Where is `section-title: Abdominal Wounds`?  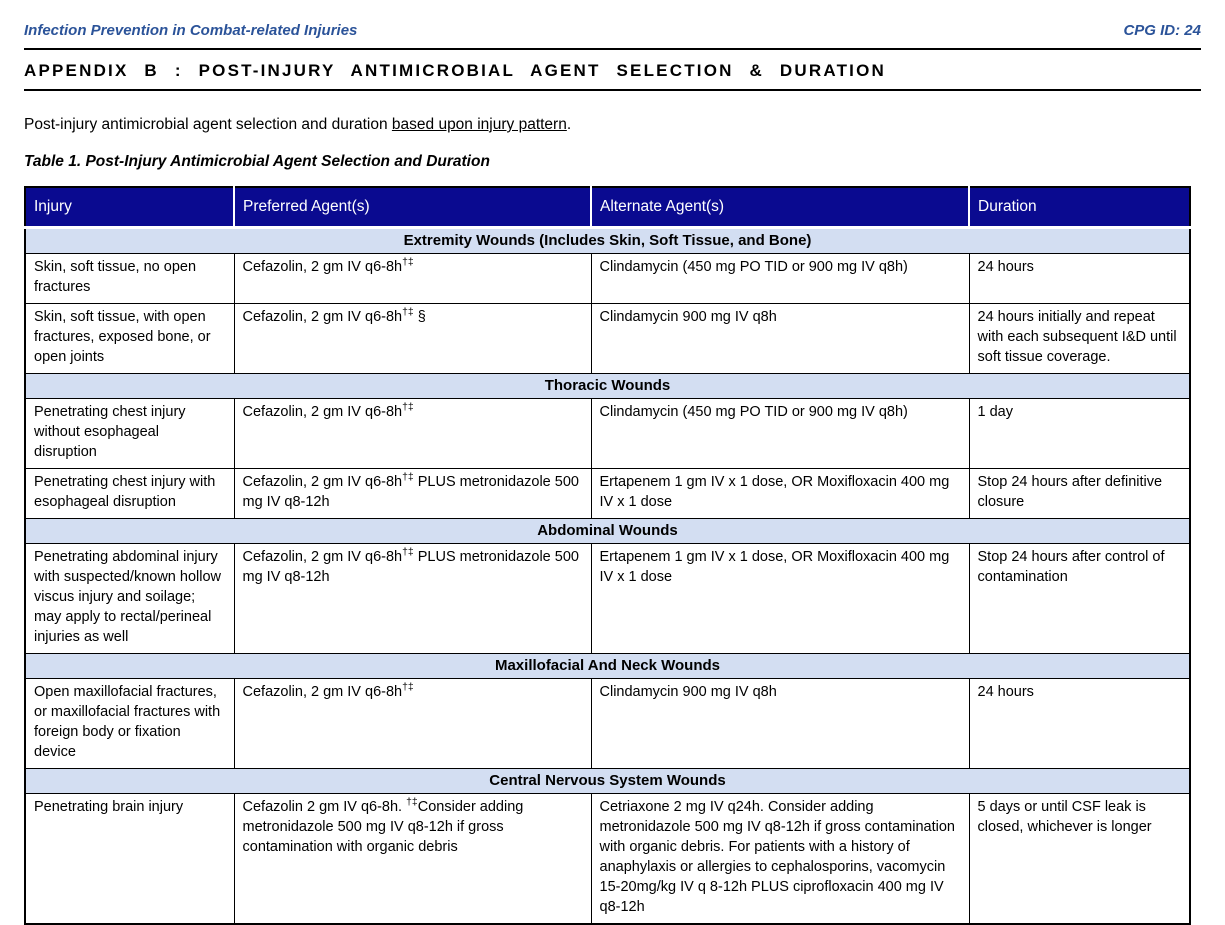 section-title: Abdominal Wounds is located at coordinates (607, 531).